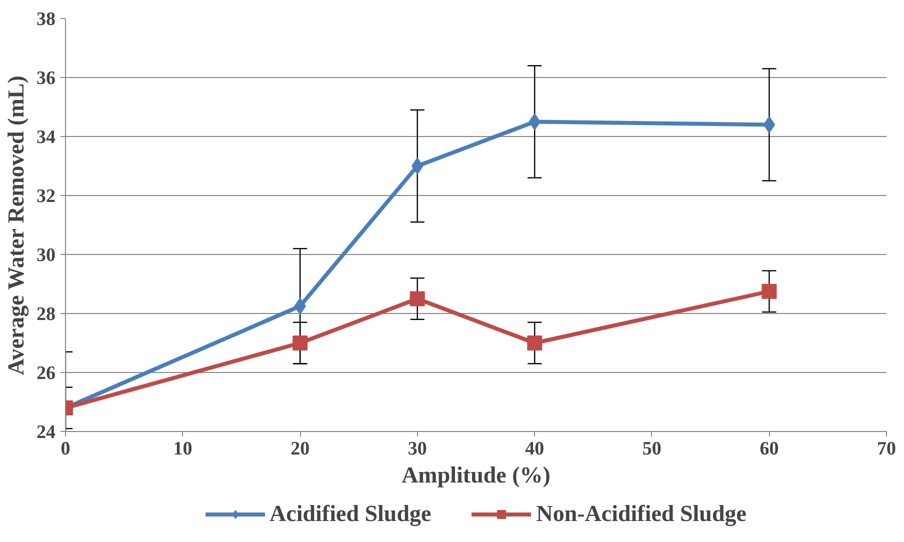 The width and height of the screenshot is (904, 542). Describe the element at coordinates (769, 449) in the screenshot. I see `x-tick-label: 60` at that location.